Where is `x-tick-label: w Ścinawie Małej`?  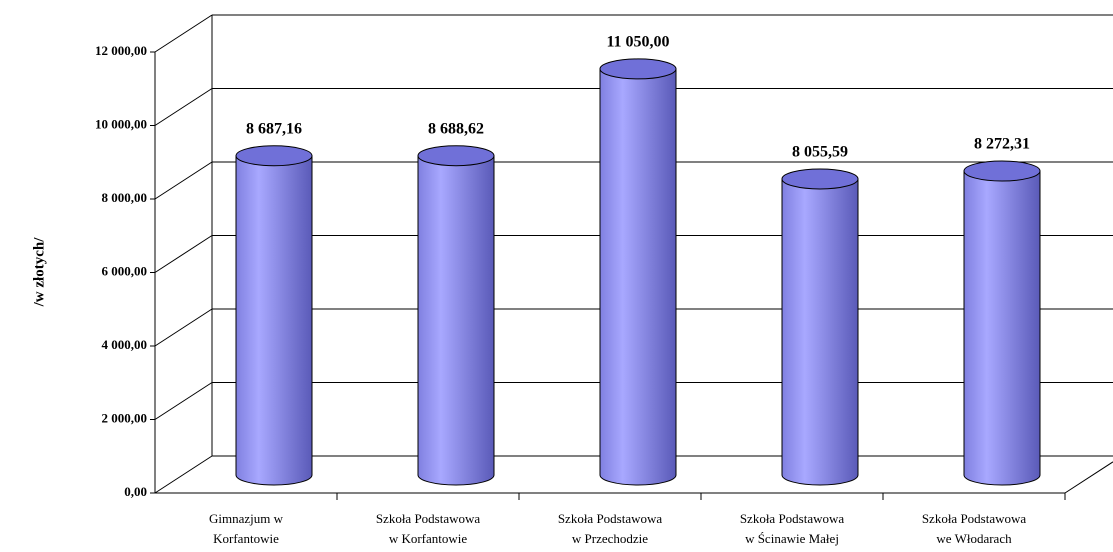
x-tick-label: w Ścinawie Małej is located at coordinates (792, 538).